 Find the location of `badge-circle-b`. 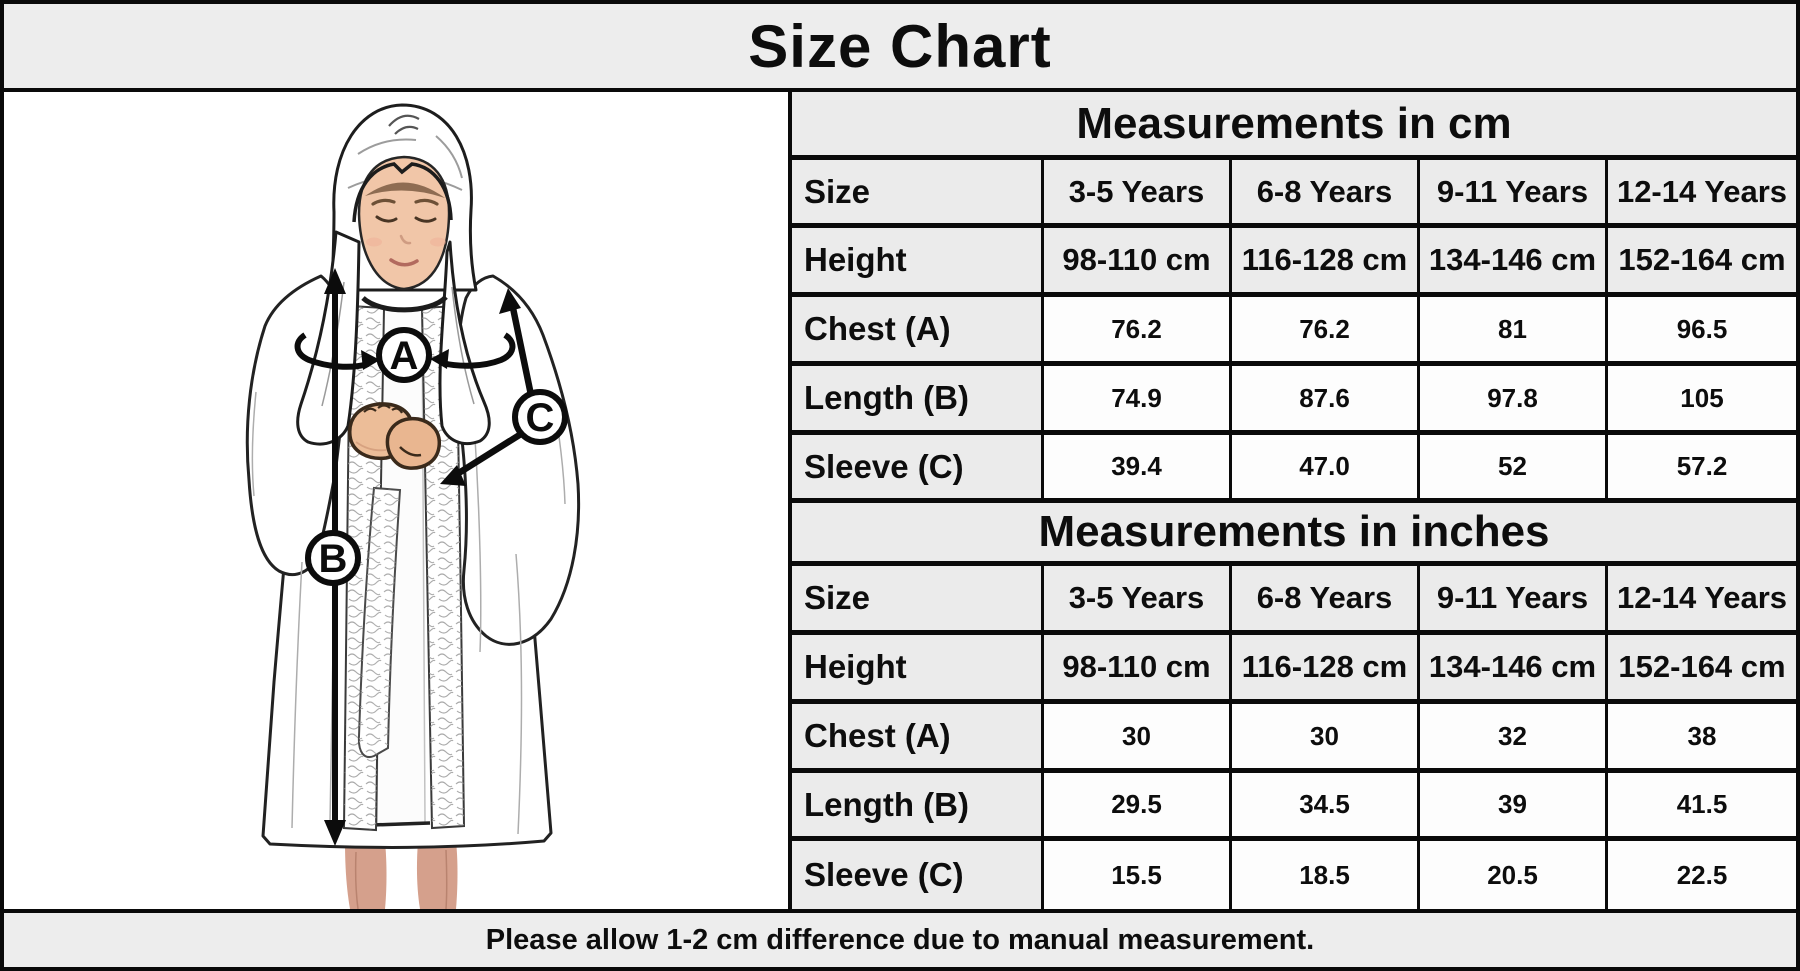

badge-circle-b is located at coordinates (333, 558).